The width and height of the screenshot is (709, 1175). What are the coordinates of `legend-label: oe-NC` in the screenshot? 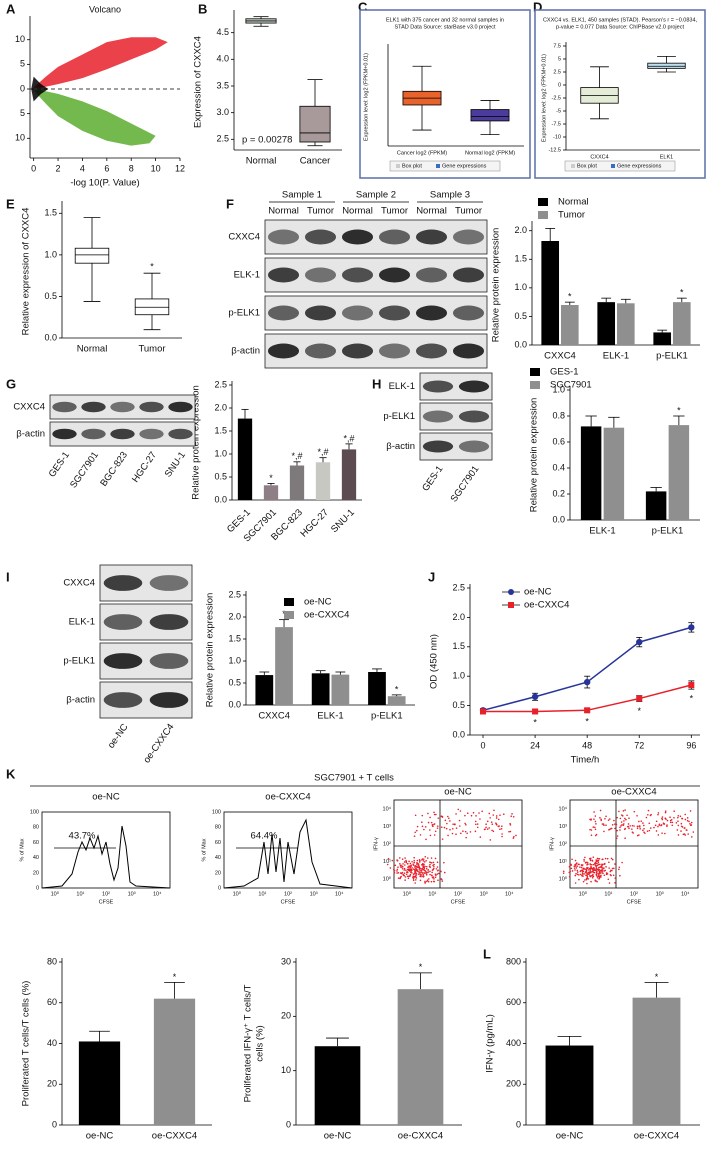 It's located at (318, 602).